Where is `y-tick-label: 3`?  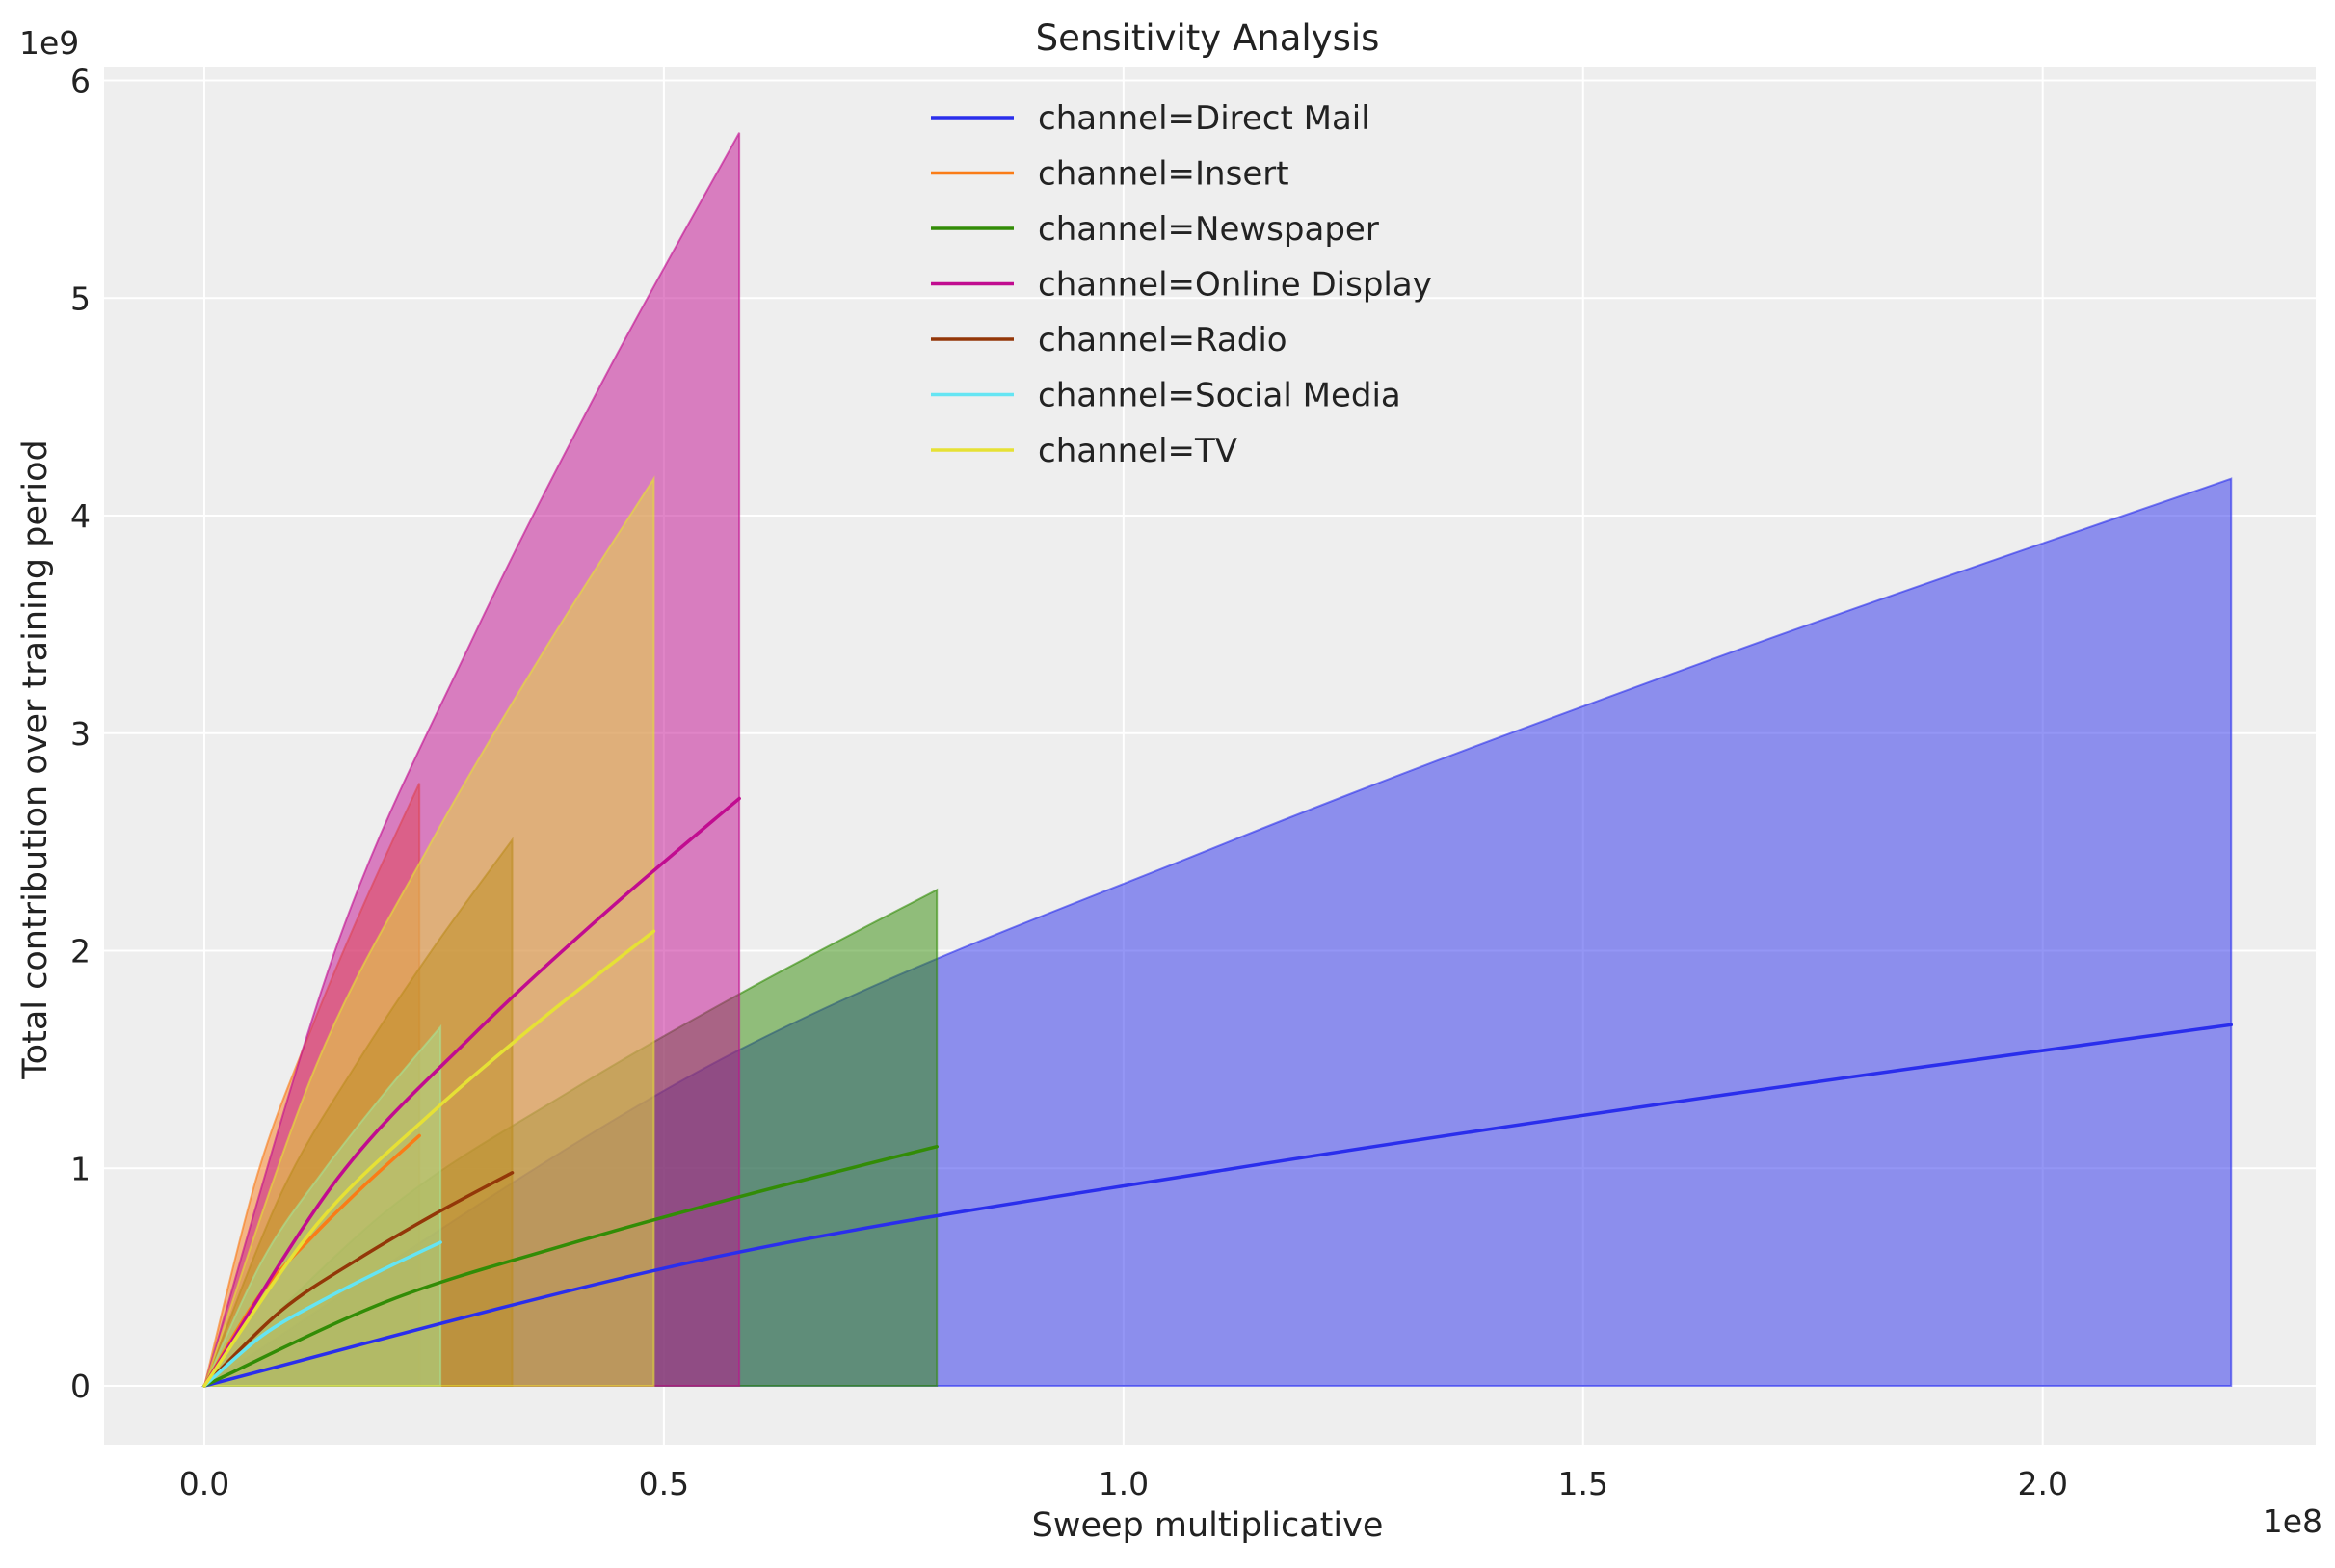 y-tick-label: 3 is located at coordinates (80, 734).